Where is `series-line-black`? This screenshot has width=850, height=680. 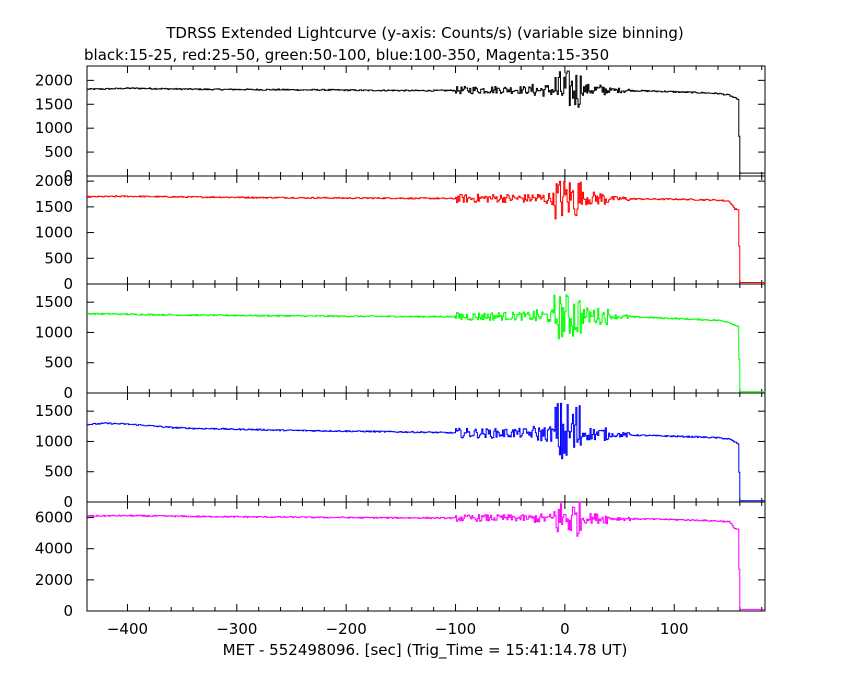 series-line-black is located at coordinates (426, 122).